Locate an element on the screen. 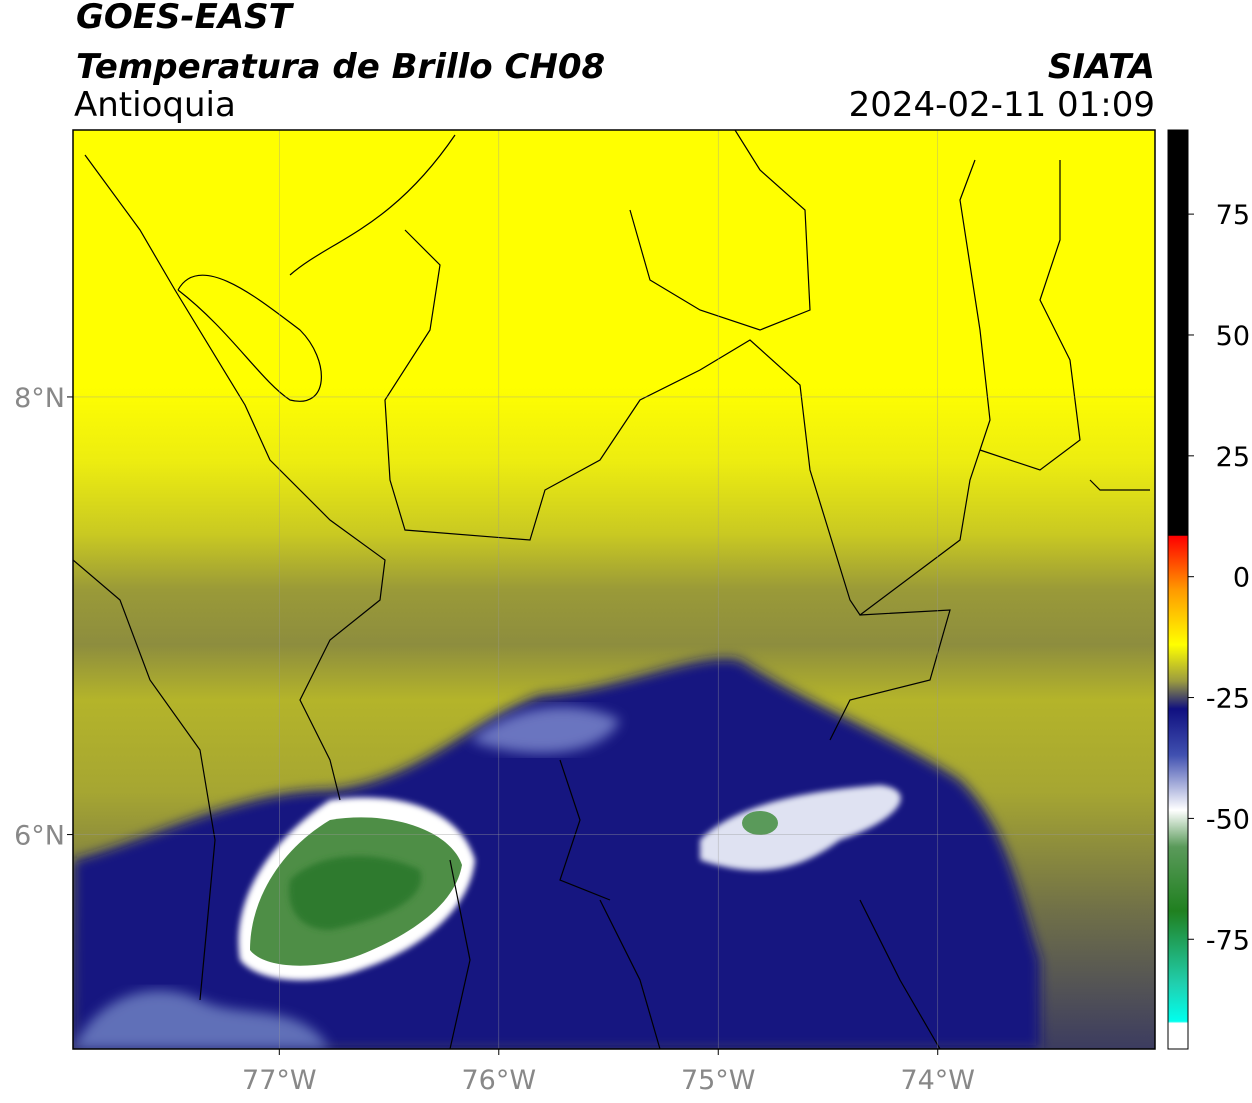 The height and width of the screenshot is (1103, 1252). title: GOES-EAST is located at coordinates (185, 18).